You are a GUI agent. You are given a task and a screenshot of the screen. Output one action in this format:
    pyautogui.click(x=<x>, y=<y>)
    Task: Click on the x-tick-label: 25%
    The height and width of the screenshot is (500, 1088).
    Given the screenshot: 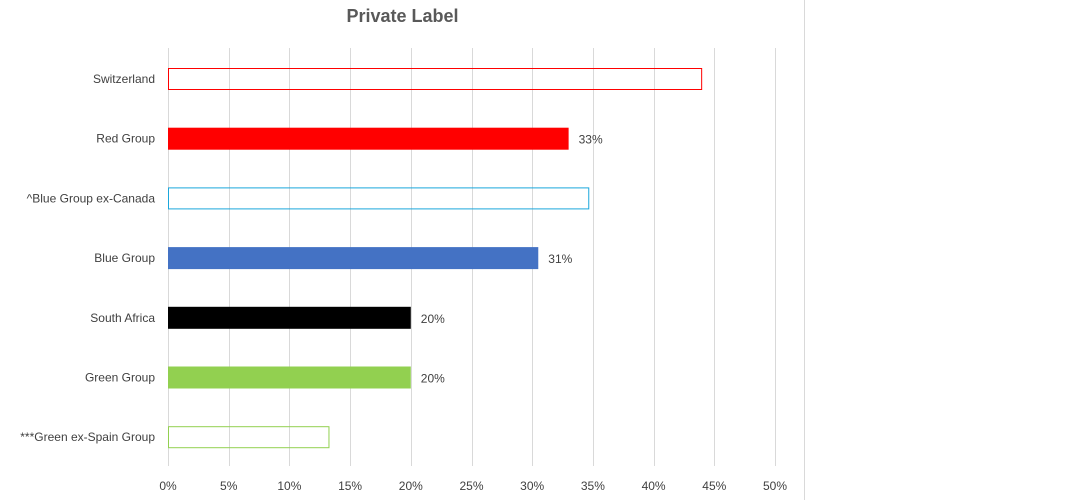 What is the action you would take?
    pyautogui.click(x=471, y=486)
    